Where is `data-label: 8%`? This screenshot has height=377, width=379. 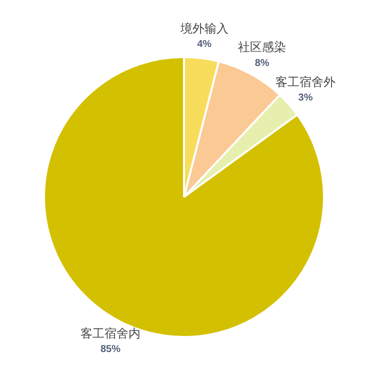 data-label: 8% is located at coordinates (262, 63).